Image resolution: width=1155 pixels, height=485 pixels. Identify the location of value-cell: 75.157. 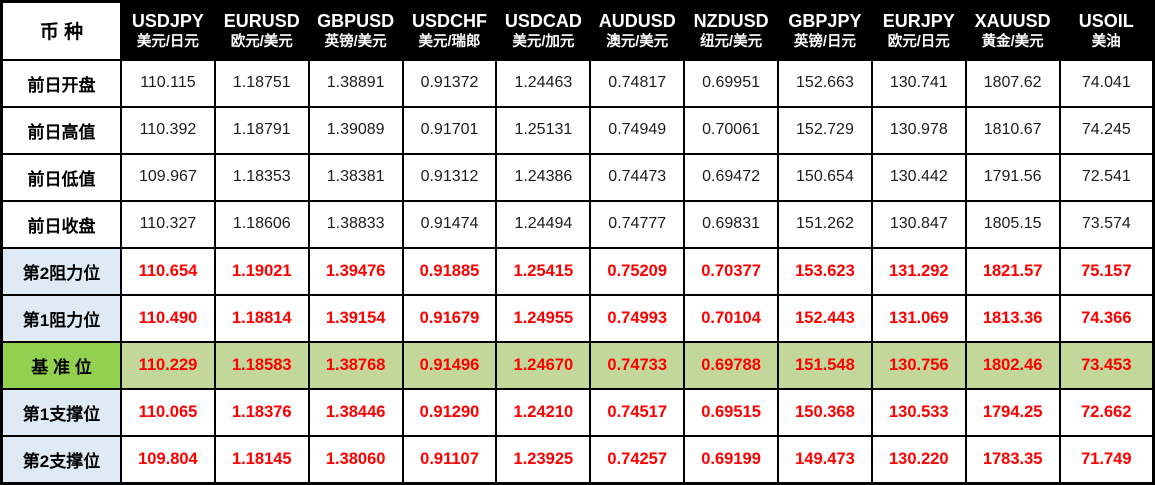
(1106, 271).